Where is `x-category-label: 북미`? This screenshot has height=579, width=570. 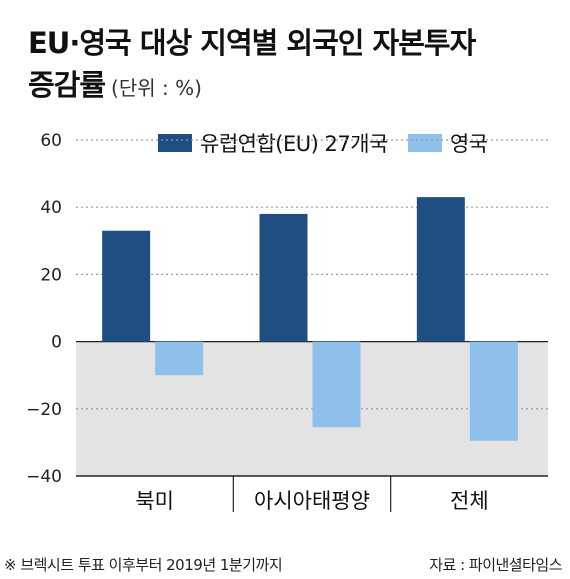 x-category-label: 북미 is located at coordinates (154, 501).